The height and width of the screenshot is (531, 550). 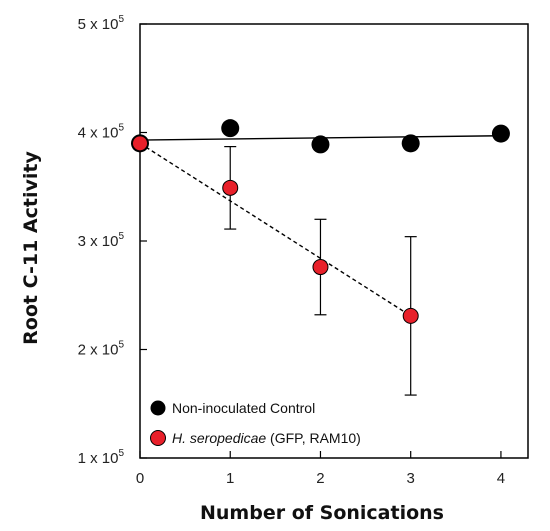 What do you see at coordinates (501, 478) in the screenshot?
I see `x-tick-label-4: 4` at bounding box center [501, 478].